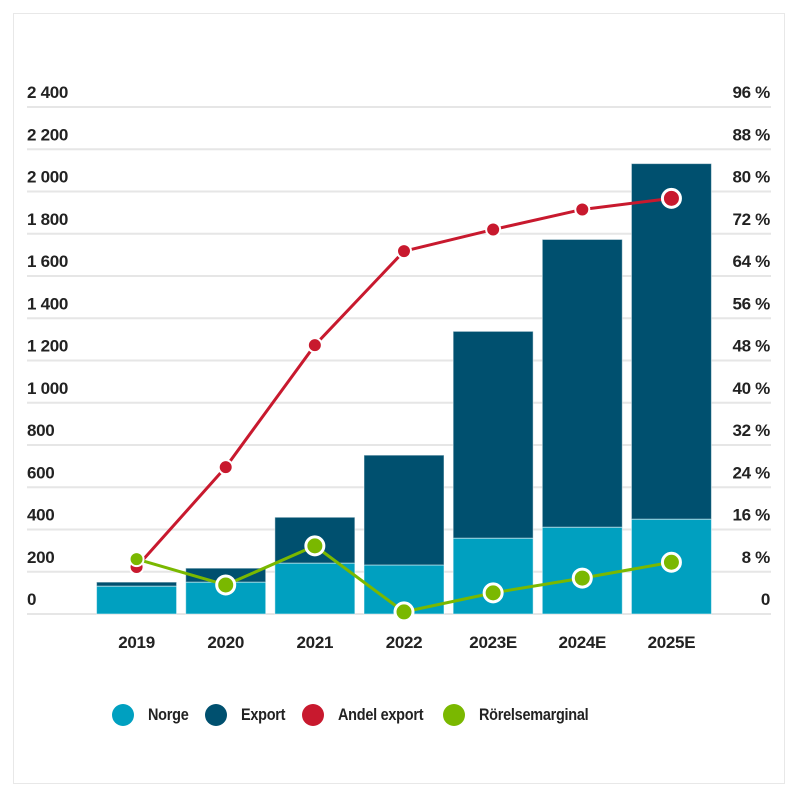 This screenshot has width=799, height=799. I want to click on legend-item-rorelsemarginal: Rörelsemarginal, so click(525, 715).